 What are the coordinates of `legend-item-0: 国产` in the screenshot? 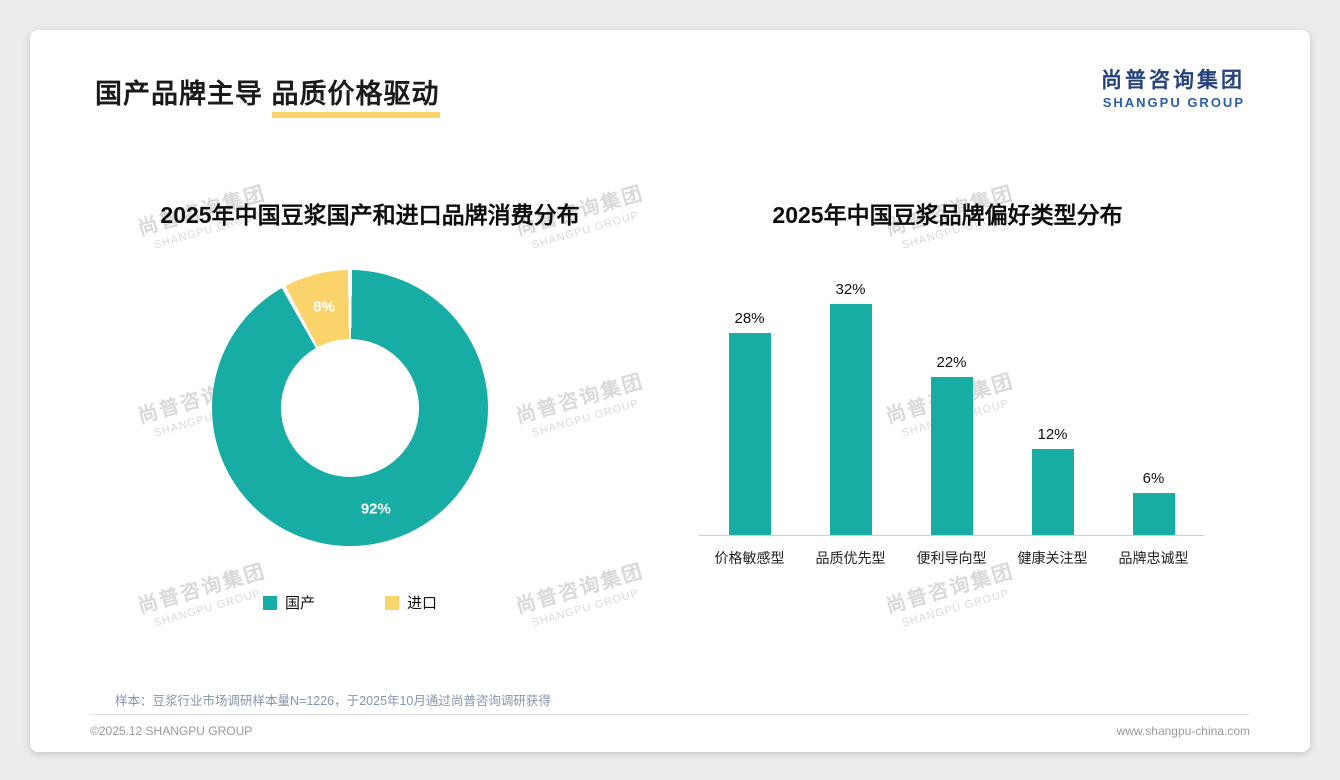 It's located at (288, 602).